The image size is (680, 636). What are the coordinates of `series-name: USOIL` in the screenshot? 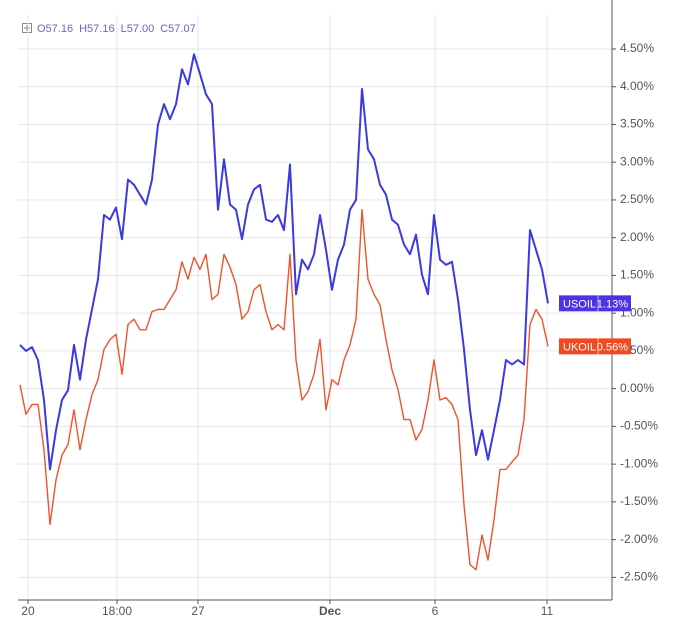 It's located at (579, 304).